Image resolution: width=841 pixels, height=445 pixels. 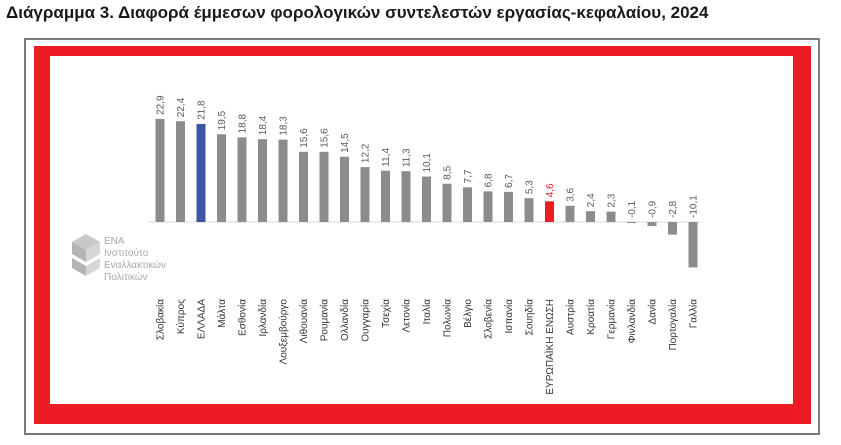 What do you see at coordinates (489, 180) in the screenshot?
I see `value-label-16: 6,8` at bounding box center [489, 180].